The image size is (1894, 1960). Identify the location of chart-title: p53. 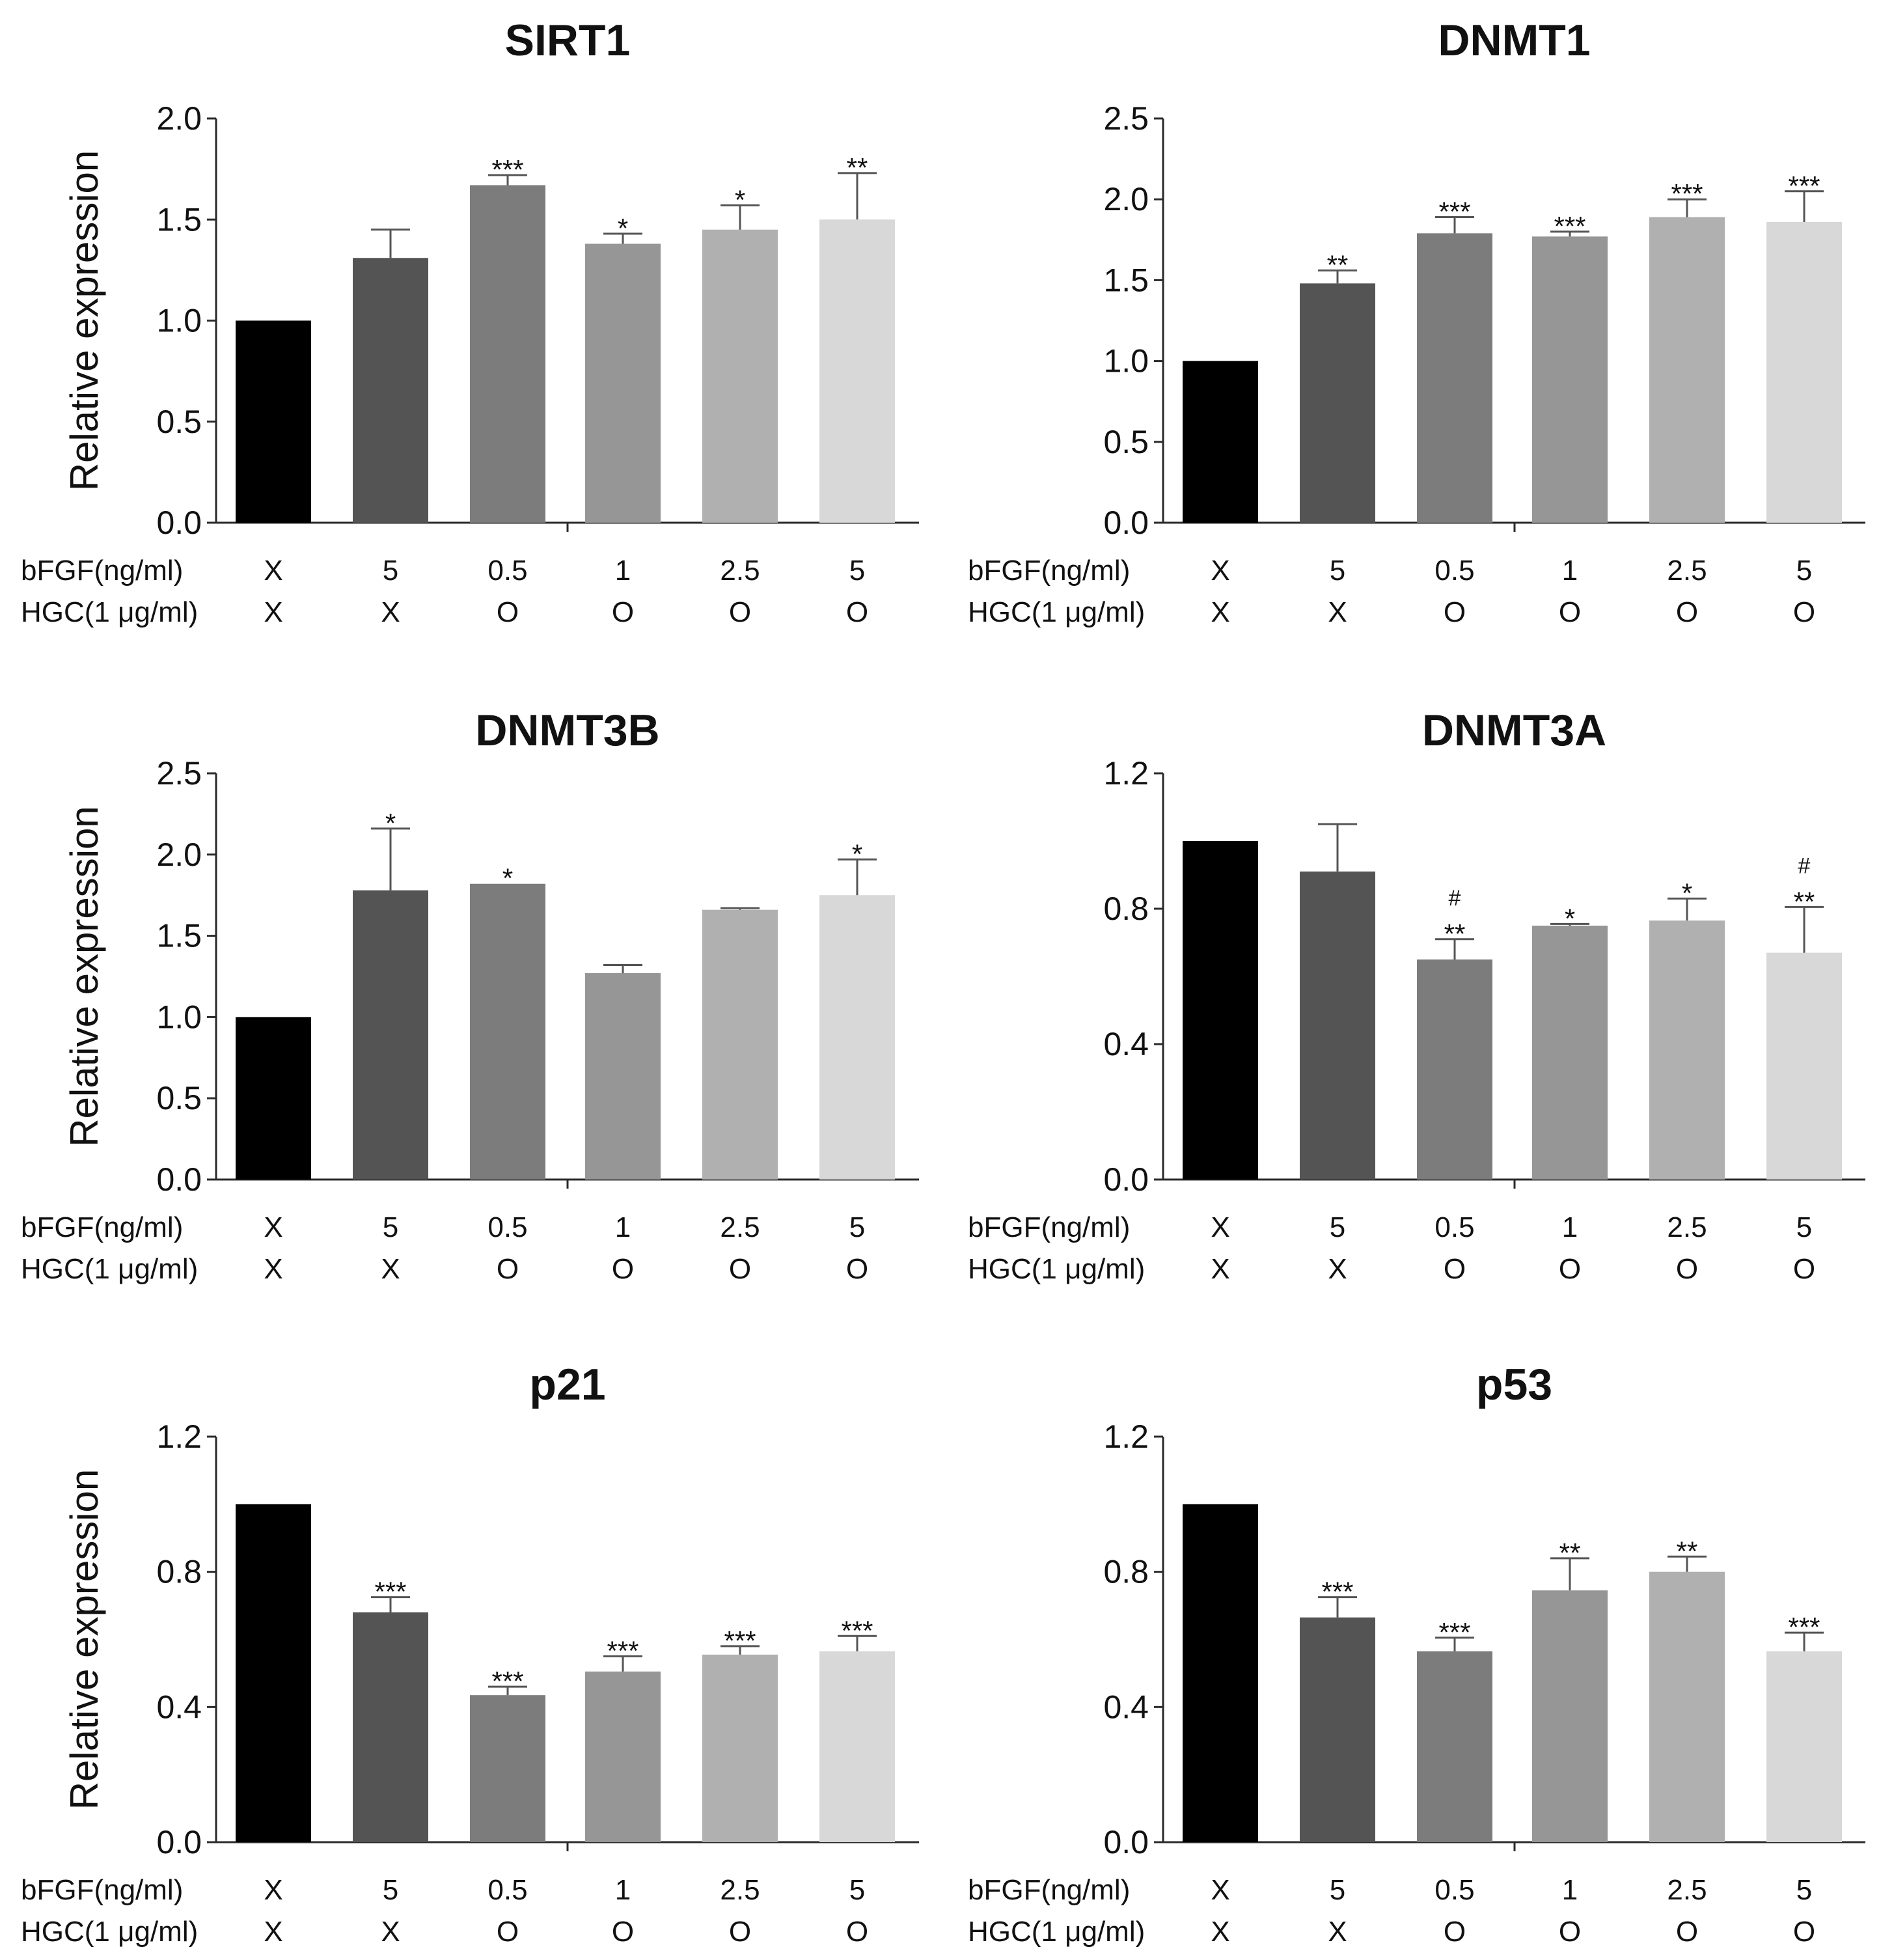
(1514, 1384).